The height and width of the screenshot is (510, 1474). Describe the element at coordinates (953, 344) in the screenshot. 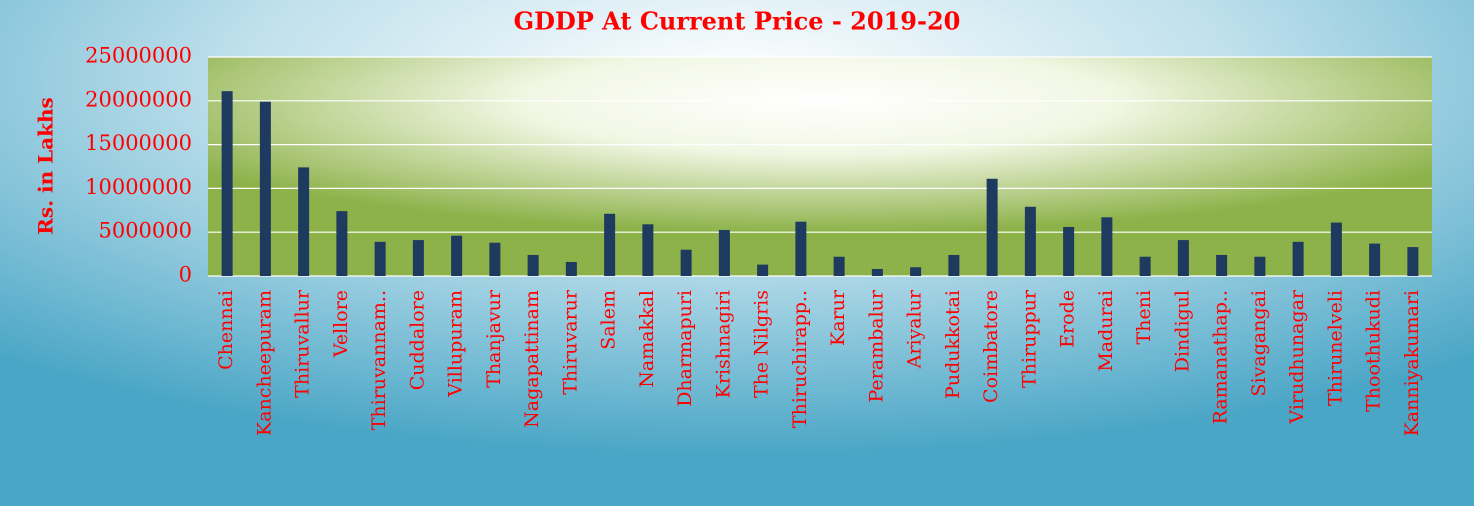

I see `x-tick-label: Pudukkotai` at that location.